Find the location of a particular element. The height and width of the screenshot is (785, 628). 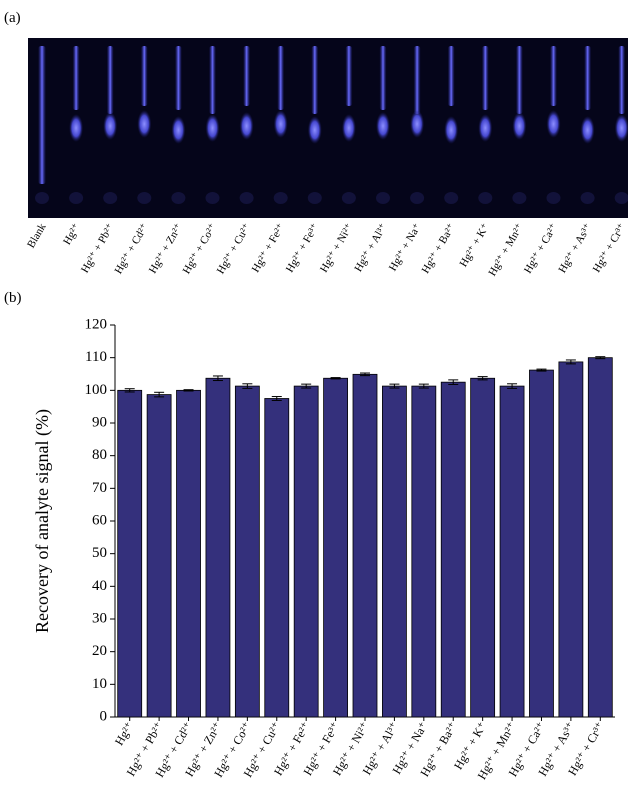

y-tick-label: 20 is located at coordinates (99, 651).